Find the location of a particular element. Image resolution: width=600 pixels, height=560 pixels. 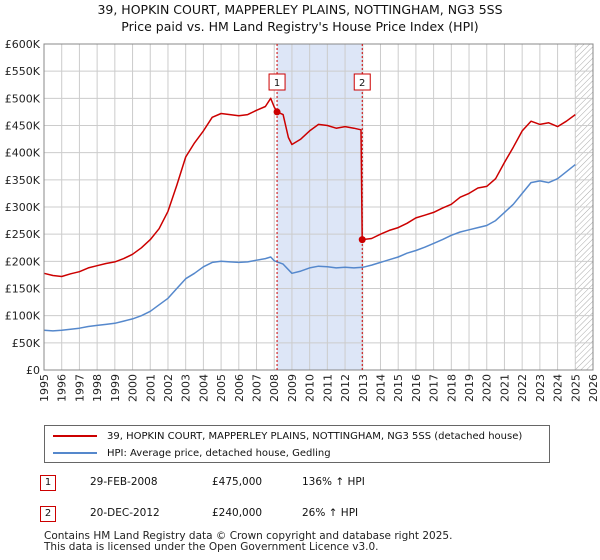

x-tick-label: 2015 is located at coordinates (398, 388).